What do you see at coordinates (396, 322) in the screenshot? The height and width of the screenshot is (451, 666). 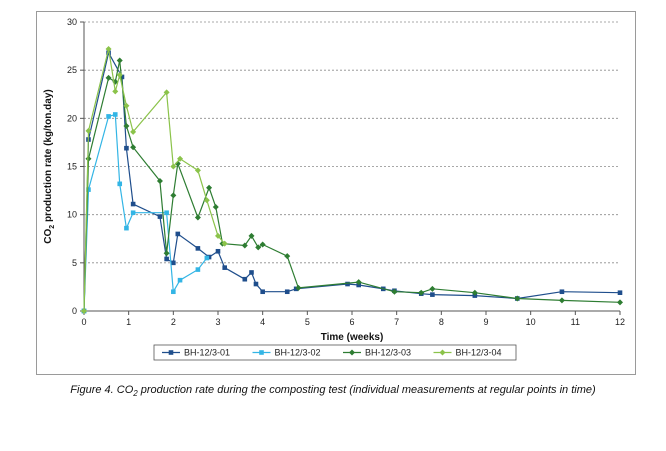 I see `x-tick-label-7: 7` at bounding box center [396, 322].